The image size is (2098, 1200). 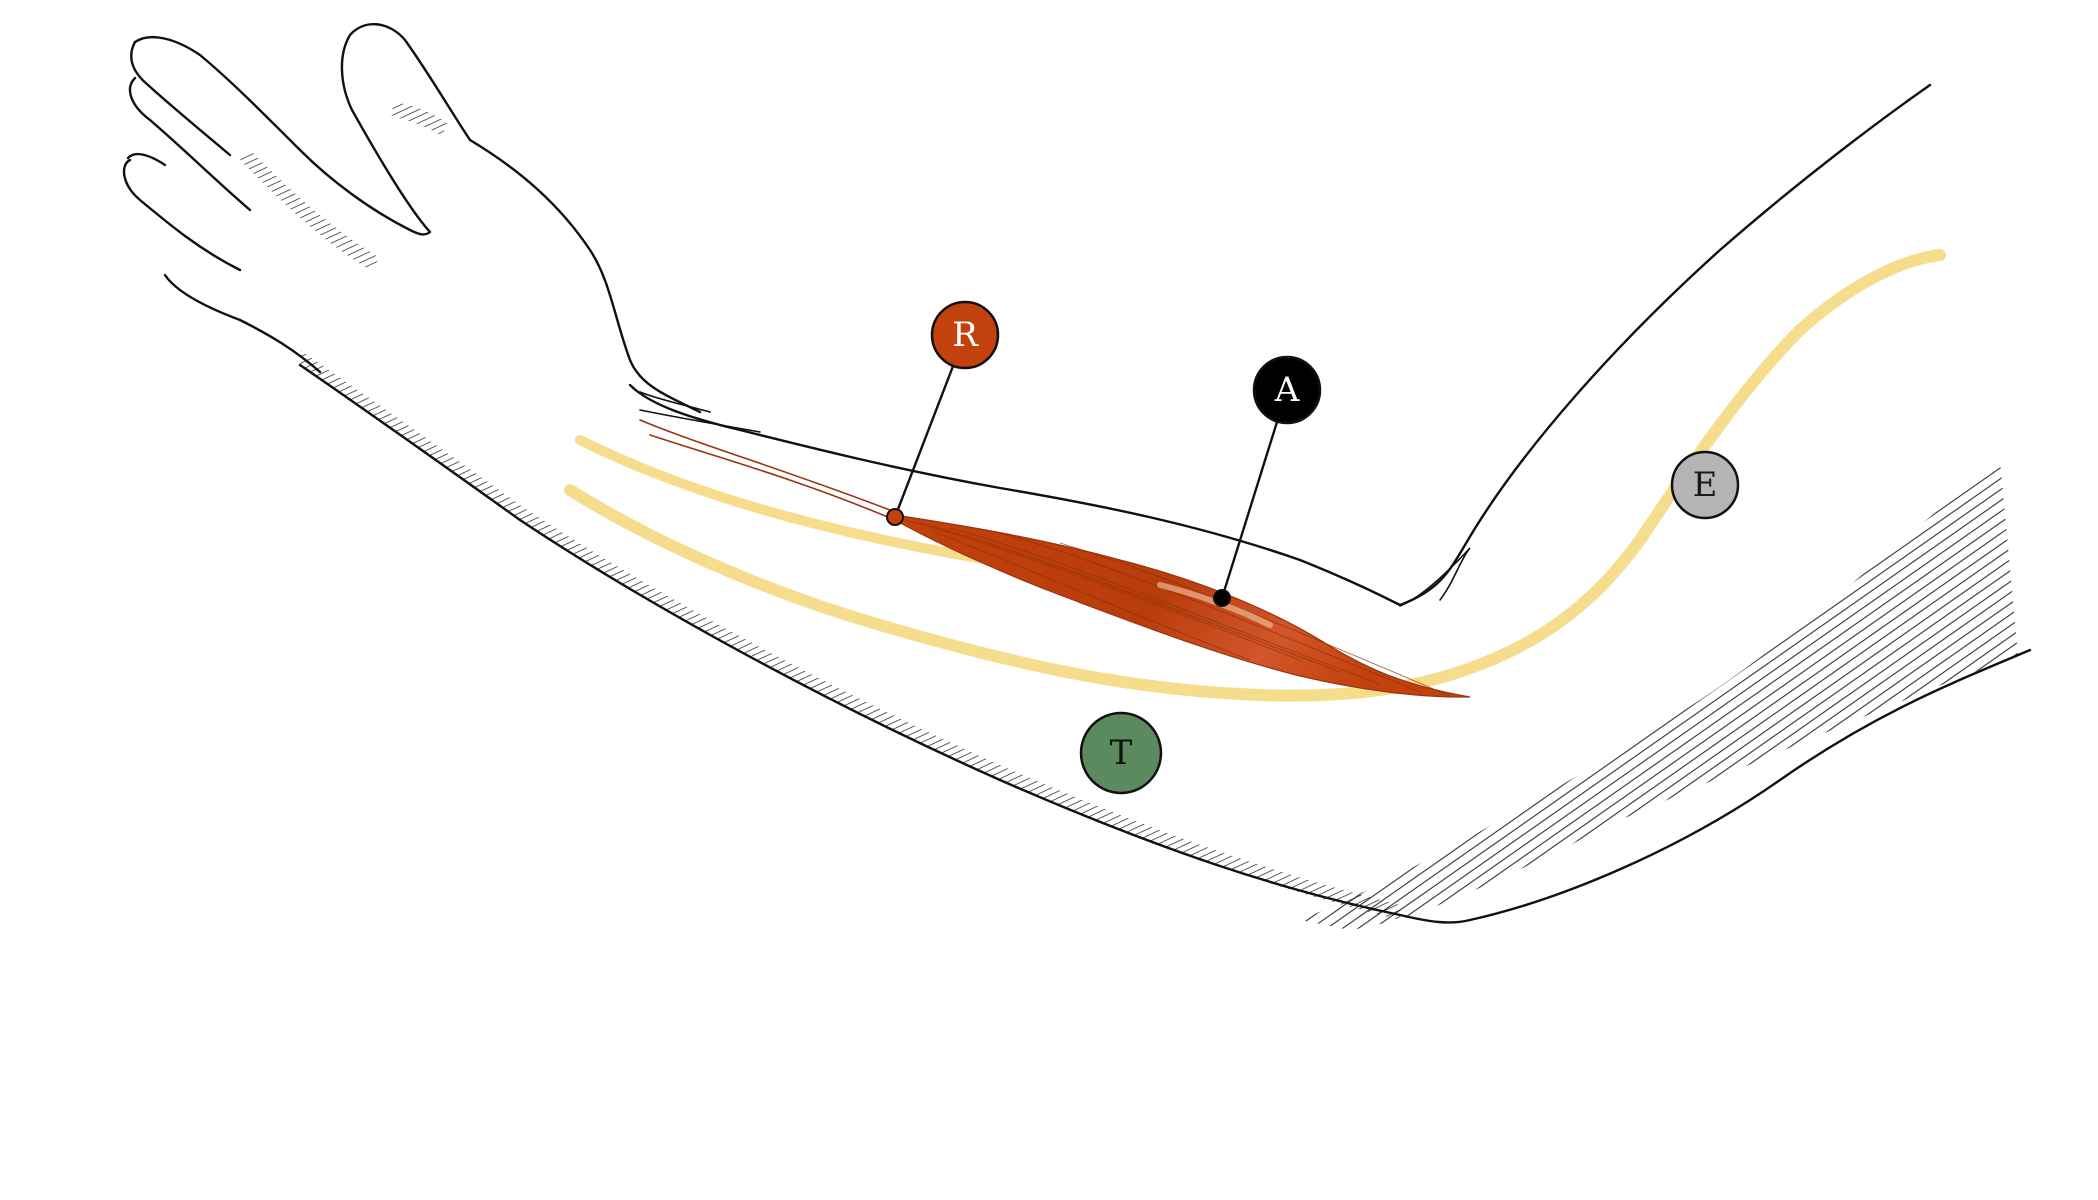 What do you see at coordinates (700, 412) in the screenshot?
I see `wrist-lines` at bounding box center [700, 412].